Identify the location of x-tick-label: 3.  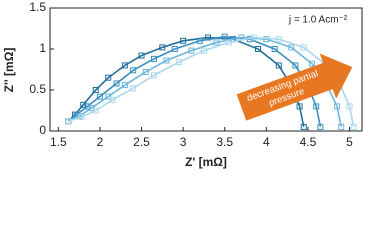
(183, 142).